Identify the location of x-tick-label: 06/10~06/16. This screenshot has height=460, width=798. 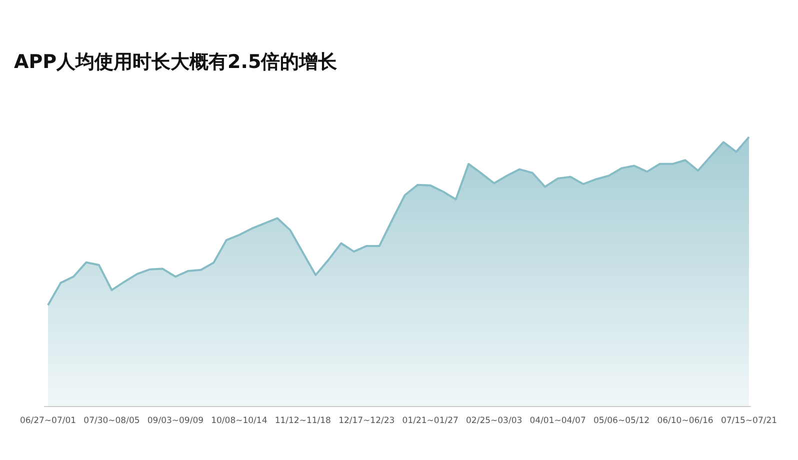
(685, 421).